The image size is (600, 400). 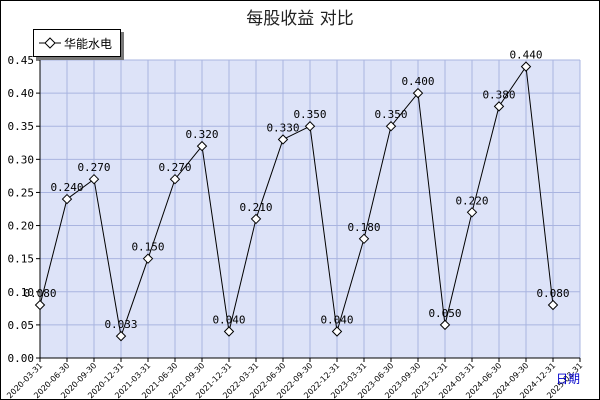 I want to click on y-tick-label: 0.35, so click(x=21, y=126).